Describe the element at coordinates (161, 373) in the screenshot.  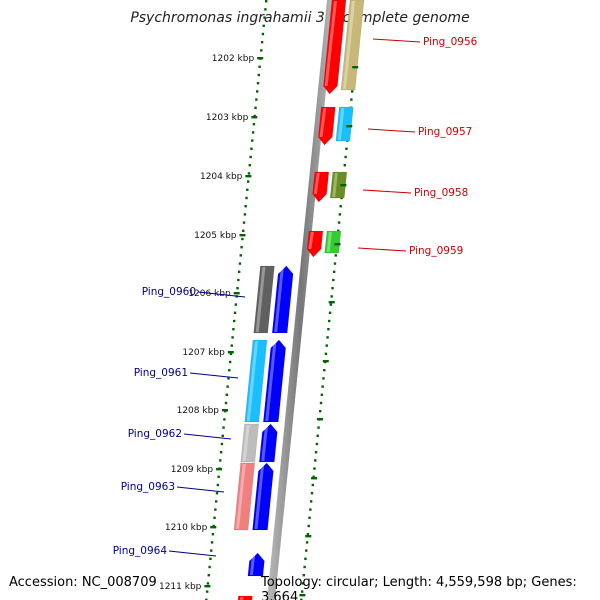
I see `gene-label-forward: Ping_0961` at that location.